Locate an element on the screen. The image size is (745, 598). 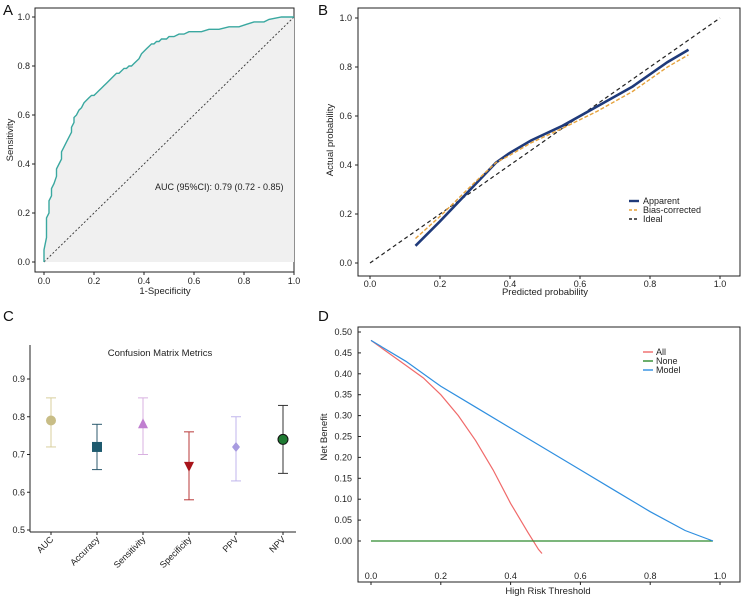
y-axis-title: Actual probability is located at coordinates (330, 140).